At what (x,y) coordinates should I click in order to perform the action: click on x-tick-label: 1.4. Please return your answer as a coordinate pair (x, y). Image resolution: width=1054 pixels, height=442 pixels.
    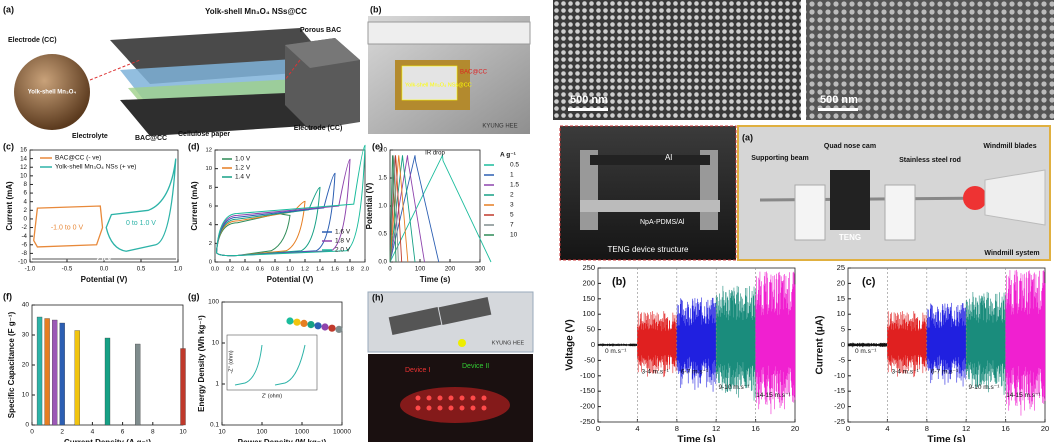
    Looking at the image, I should click on (320, 270).